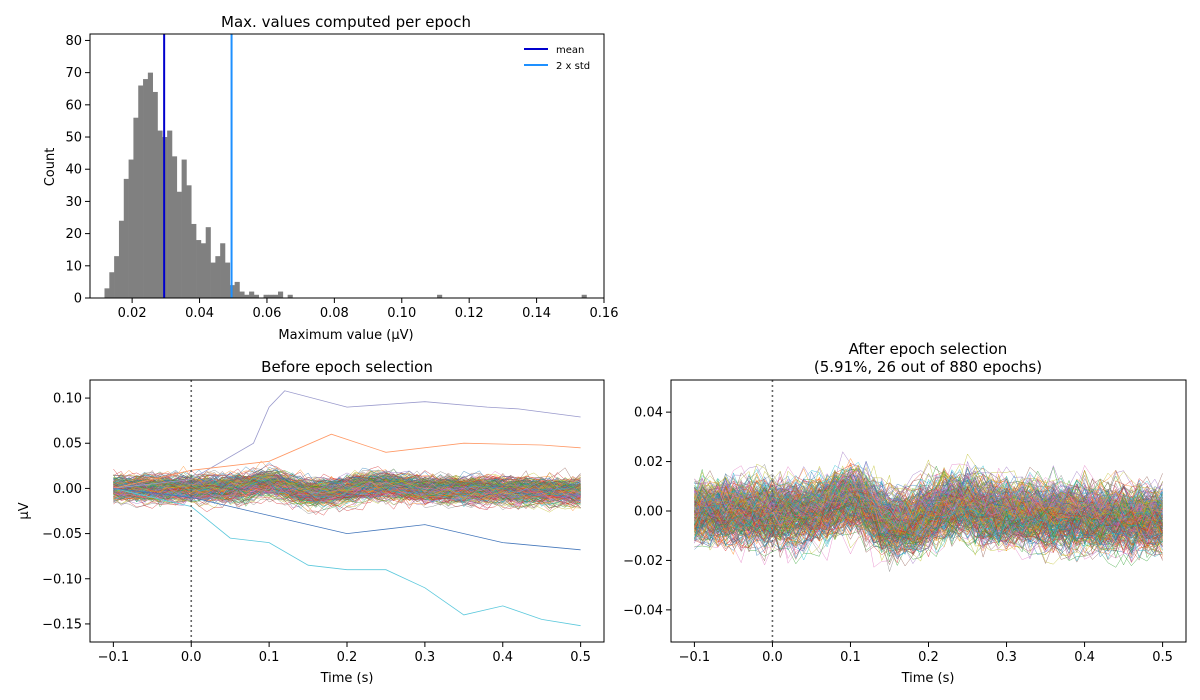  I want to click on x-tick-label: 0.12, so click(469, 313).